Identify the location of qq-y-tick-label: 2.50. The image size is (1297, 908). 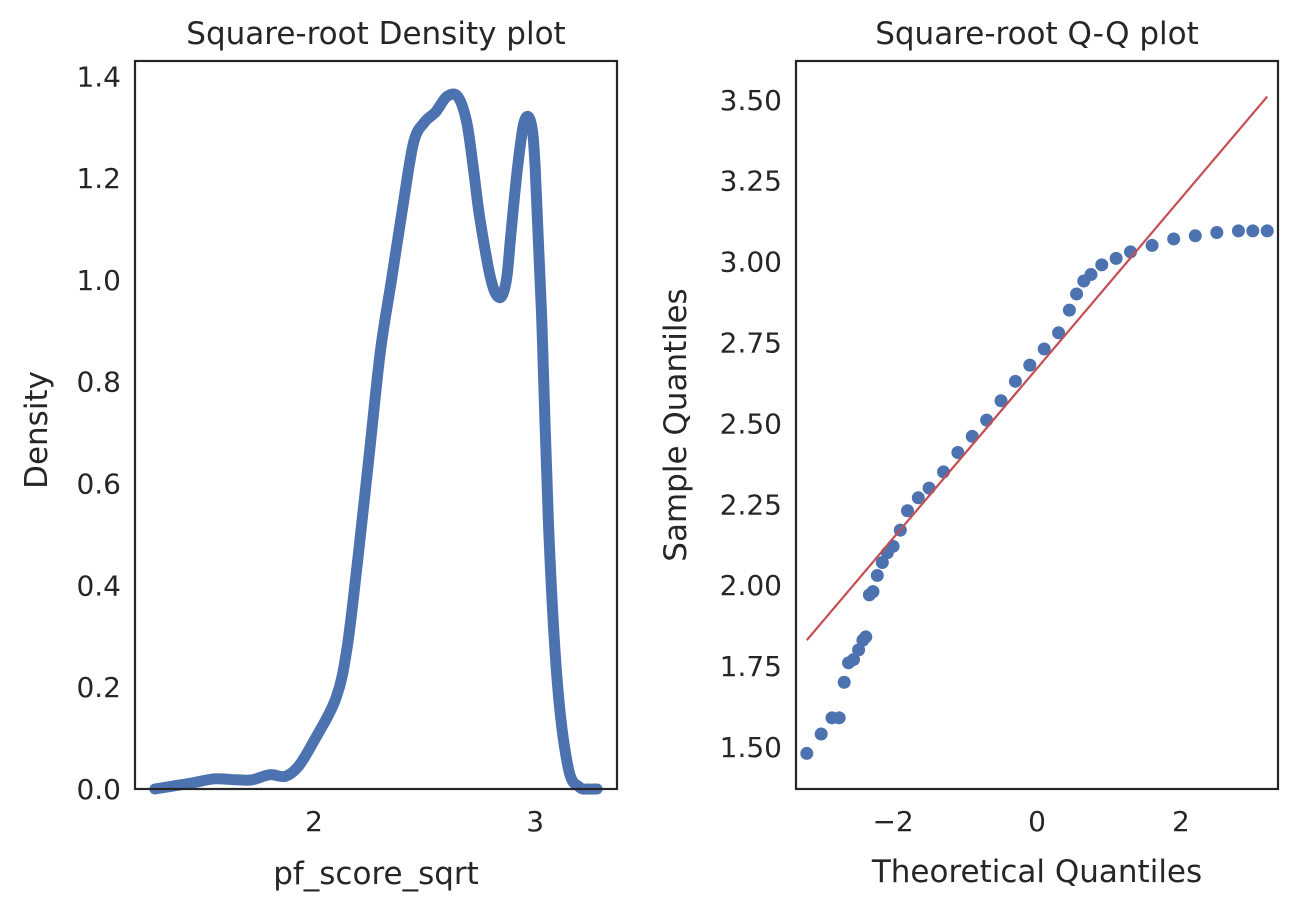
(751, 423).